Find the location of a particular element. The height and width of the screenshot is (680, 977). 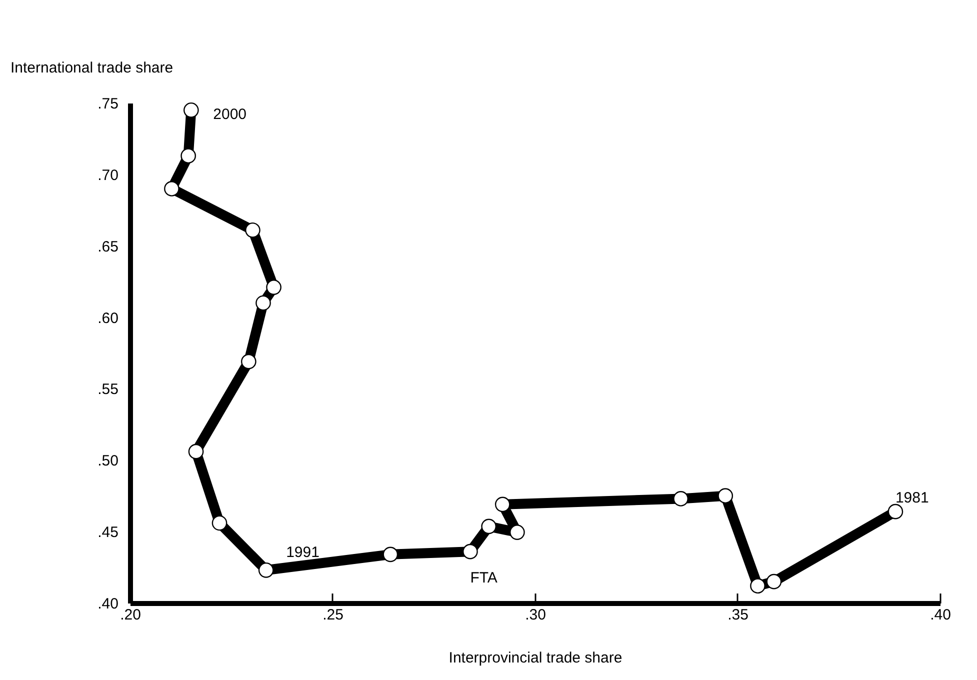

annotation: 1981 is located at coordinates (912, 498).